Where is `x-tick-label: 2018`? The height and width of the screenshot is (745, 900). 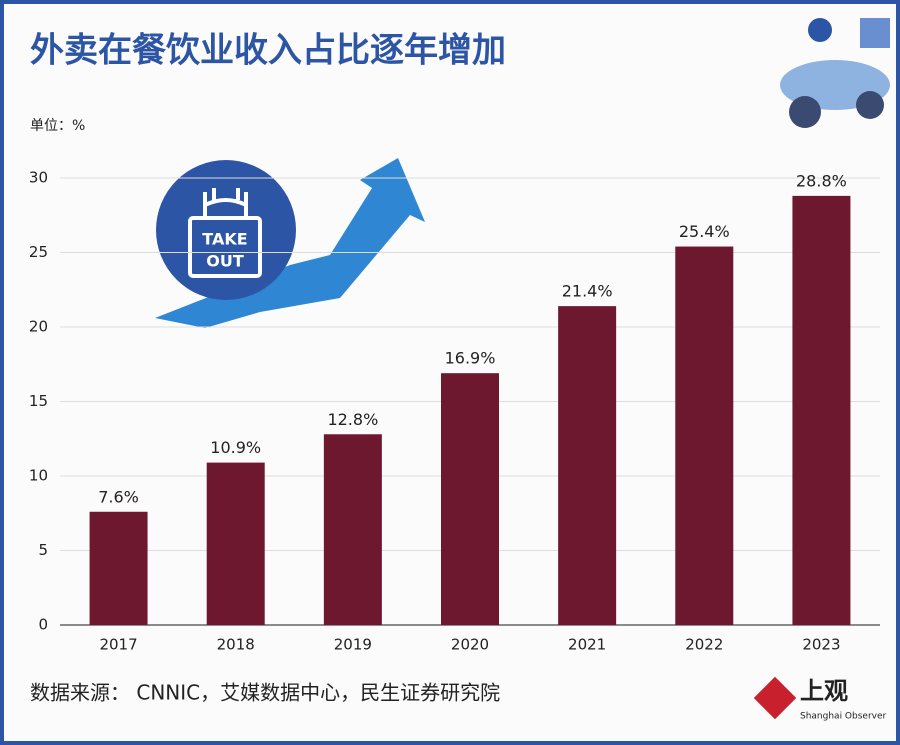 x-tick-label: 2018 is located at coordinates (236, 645).